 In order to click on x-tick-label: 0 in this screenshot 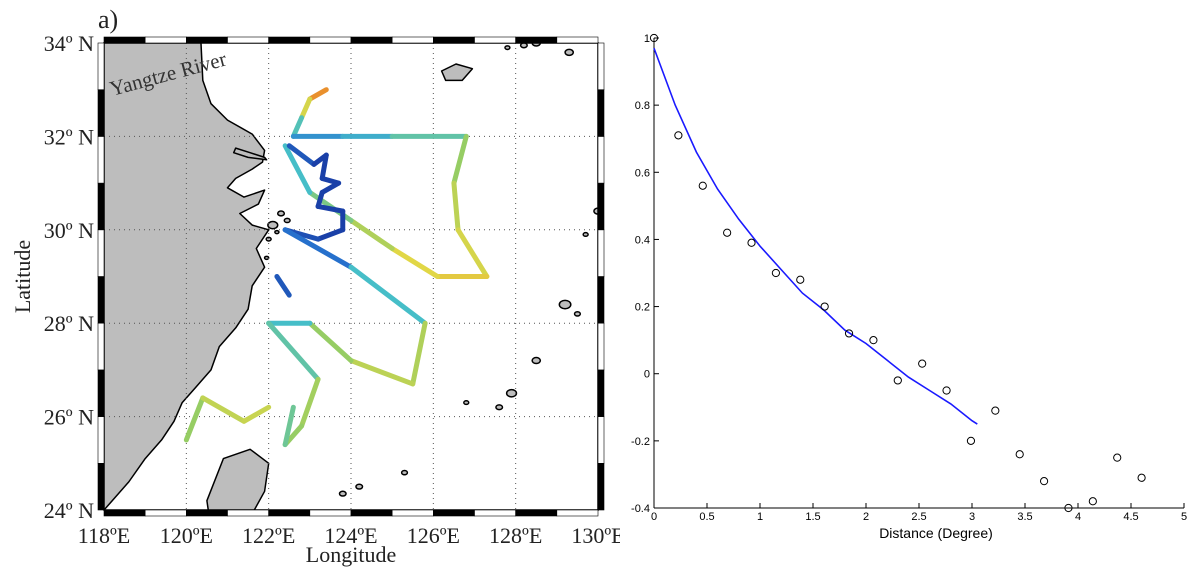, I will do `click(654, 517)`.